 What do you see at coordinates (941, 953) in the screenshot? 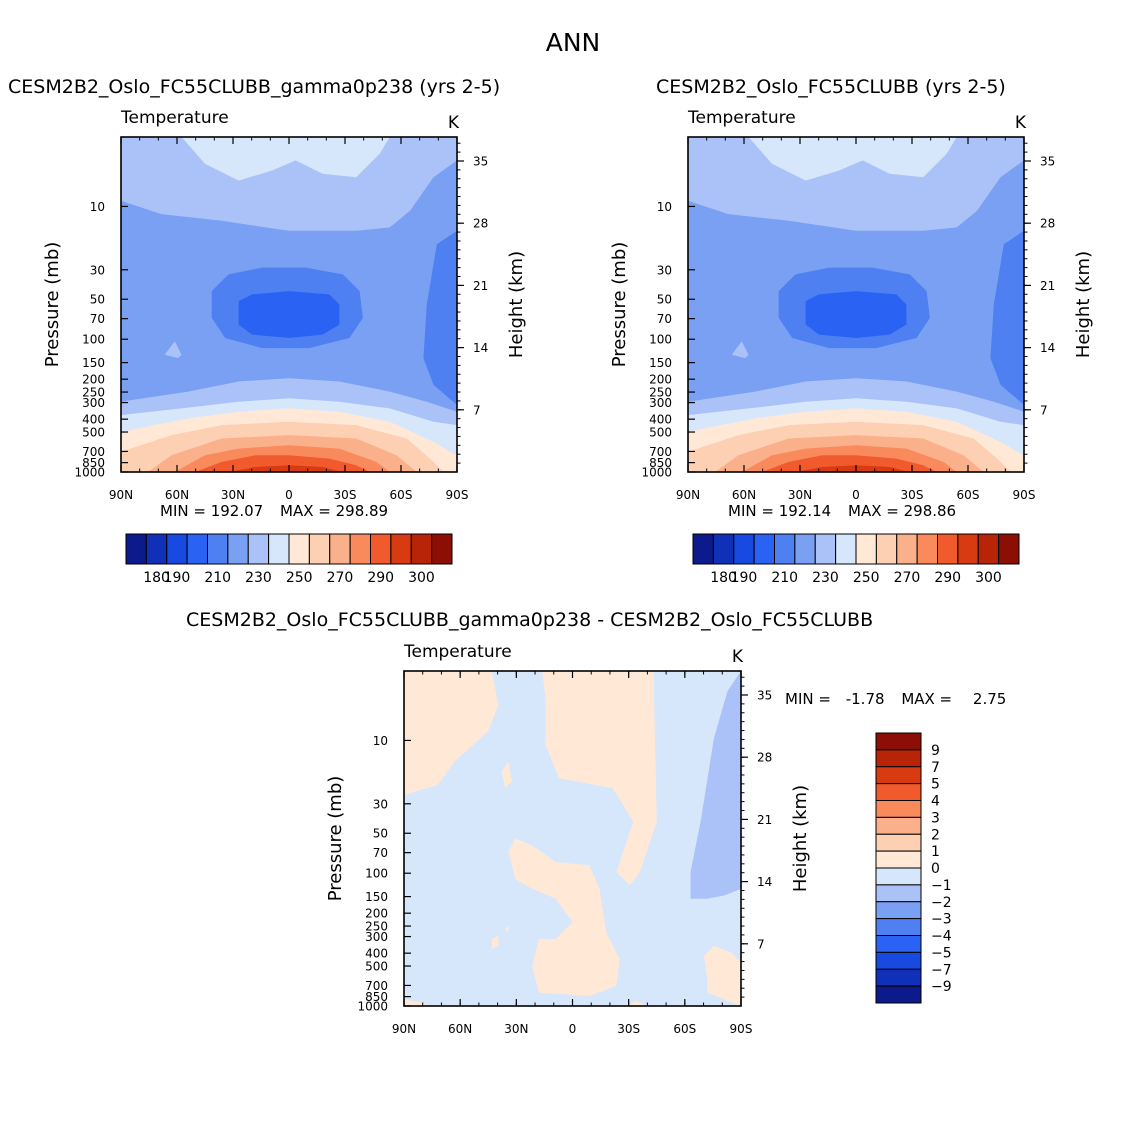
I see `colorbar-label: −5` at bounding box center [941, 953].